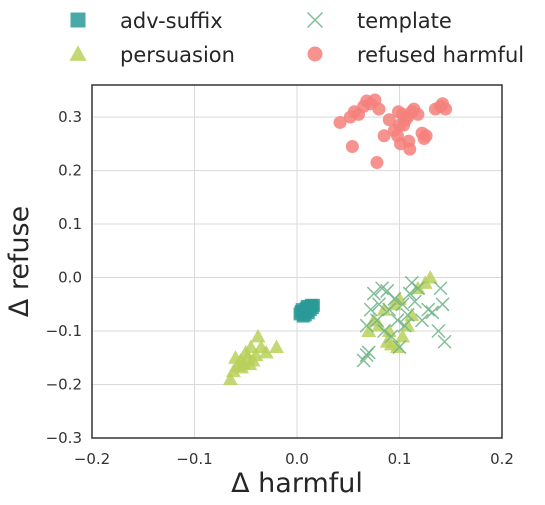 The height and width of the screenshot is (505, 545). I want to click on legend-label-persuasion: persuasion, so click(177, 55).